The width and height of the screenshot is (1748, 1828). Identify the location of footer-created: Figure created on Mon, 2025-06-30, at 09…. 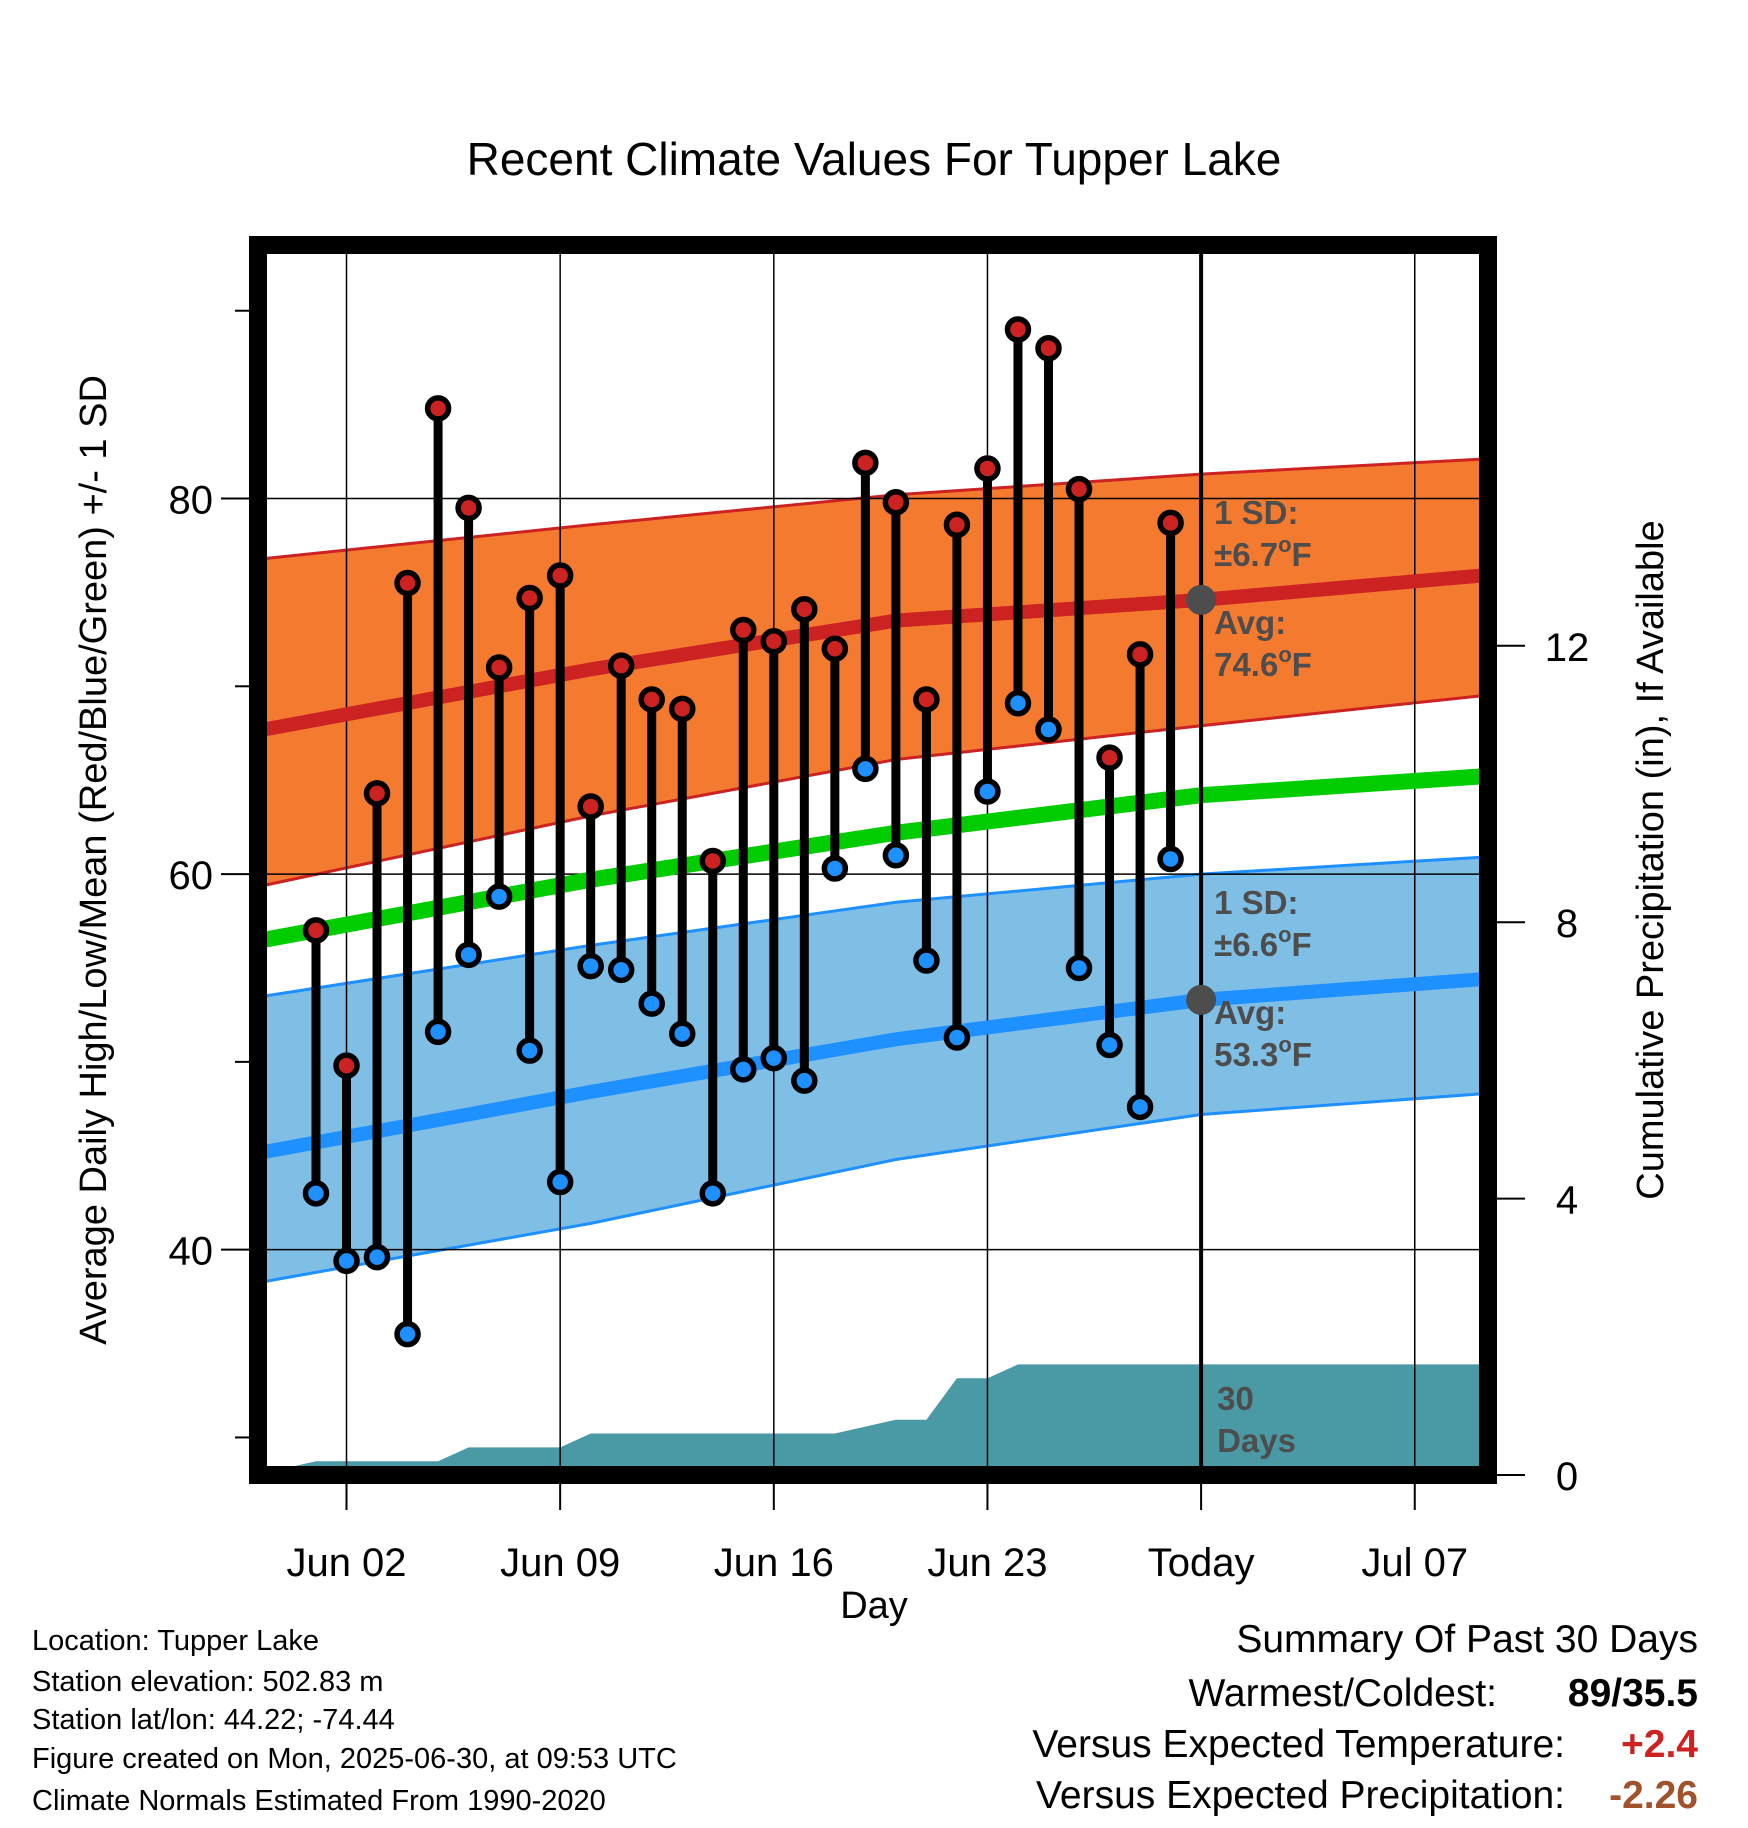
(354, 1759).